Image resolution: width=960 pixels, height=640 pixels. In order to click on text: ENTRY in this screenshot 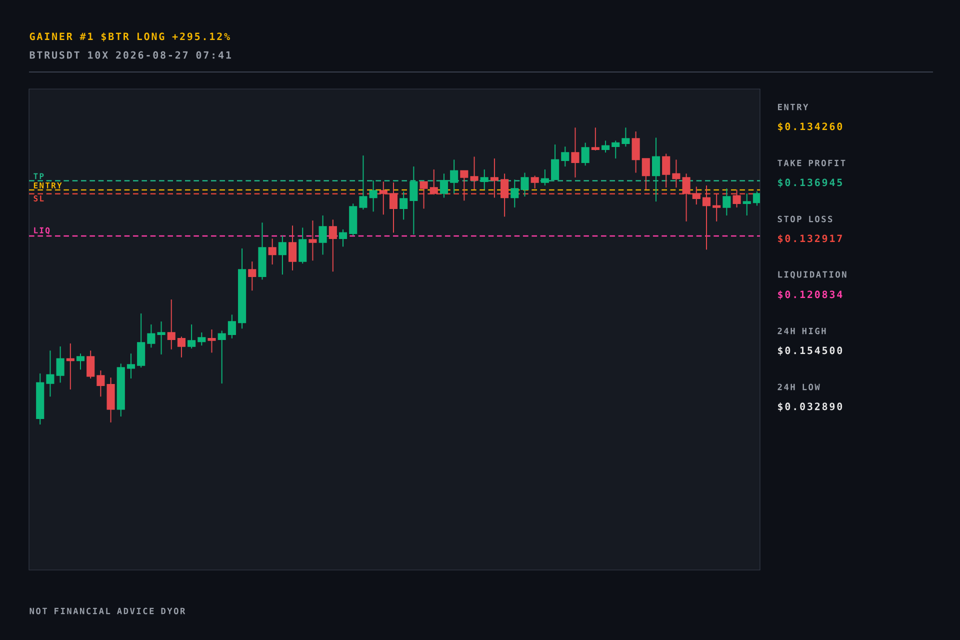, I will do `click(793, 107)`.